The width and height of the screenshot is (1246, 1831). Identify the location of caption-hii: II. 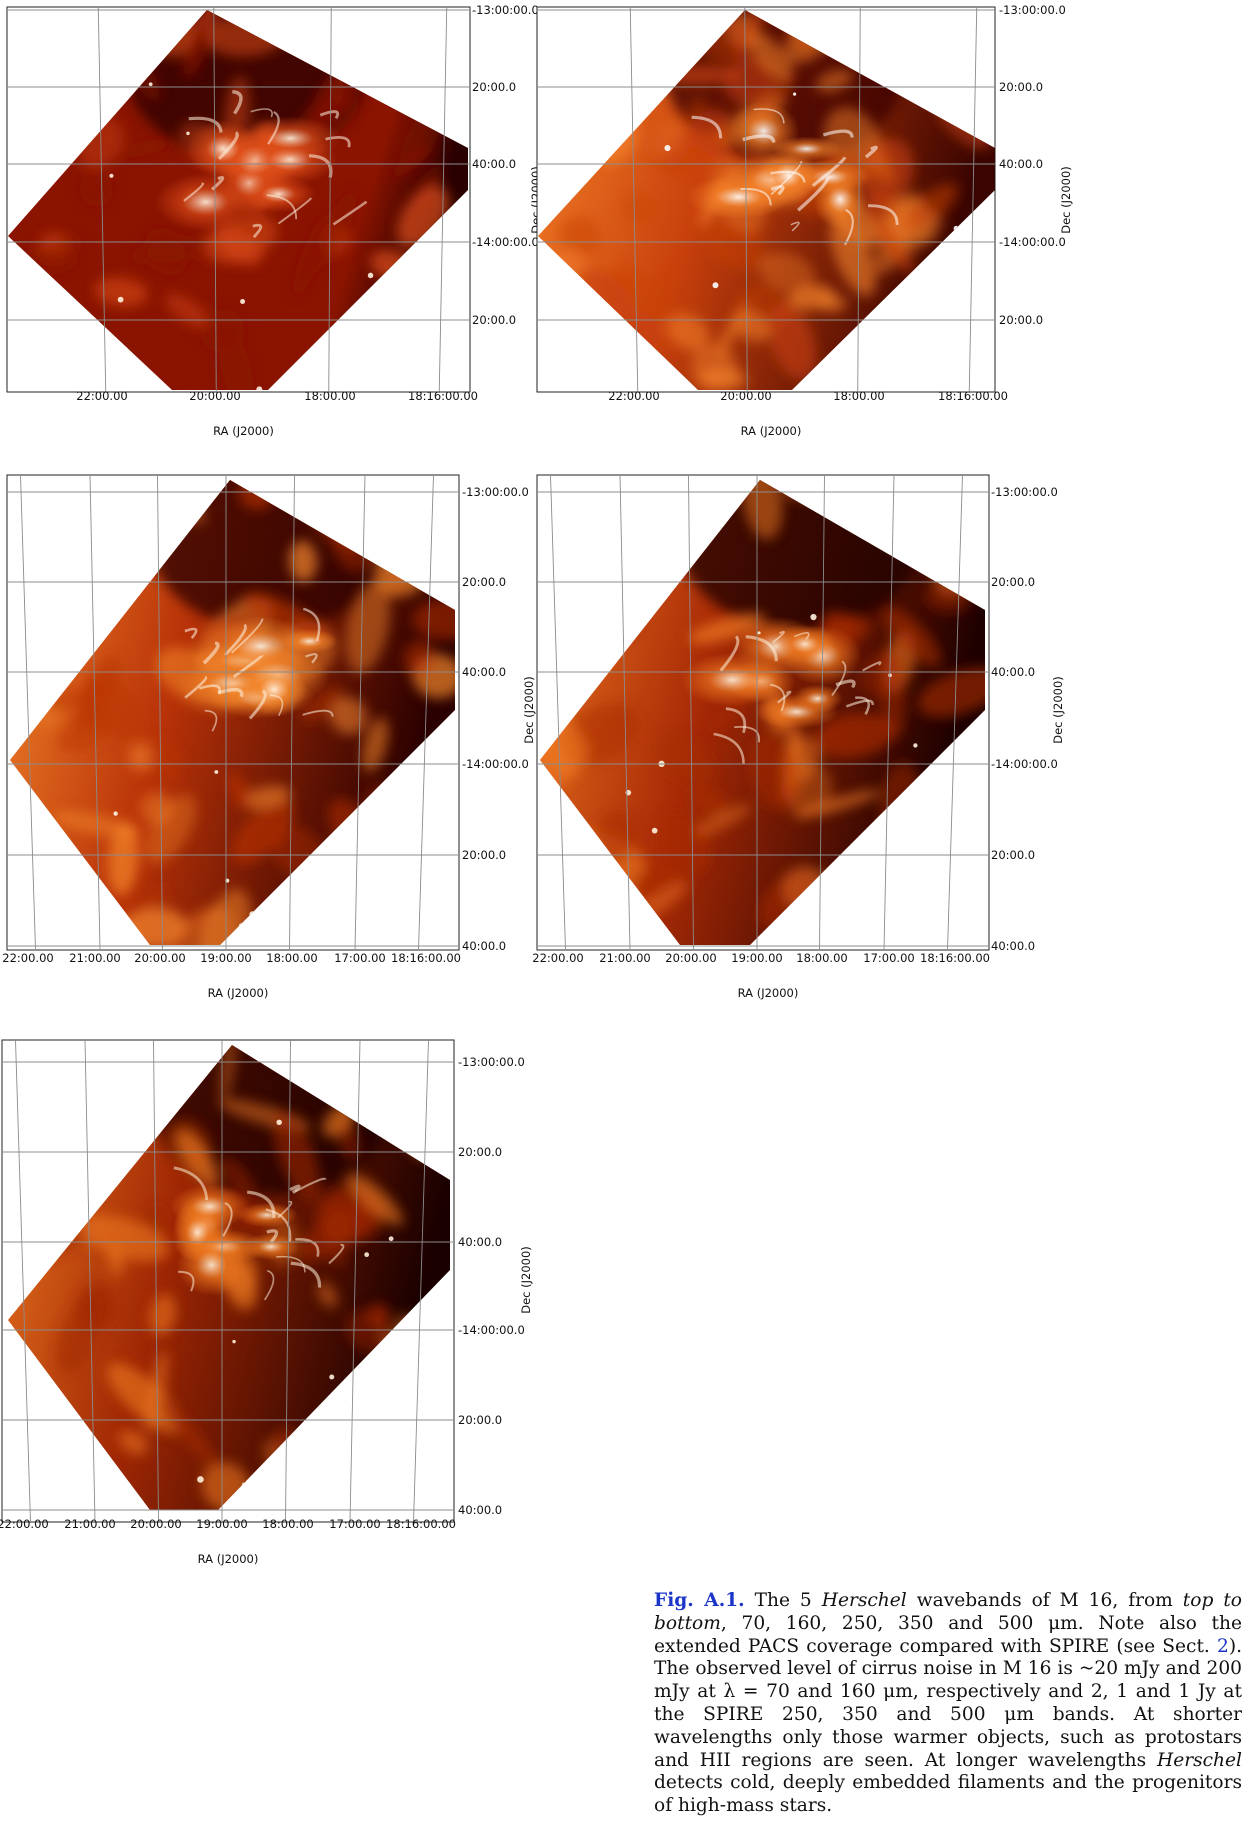
(723, 1760).